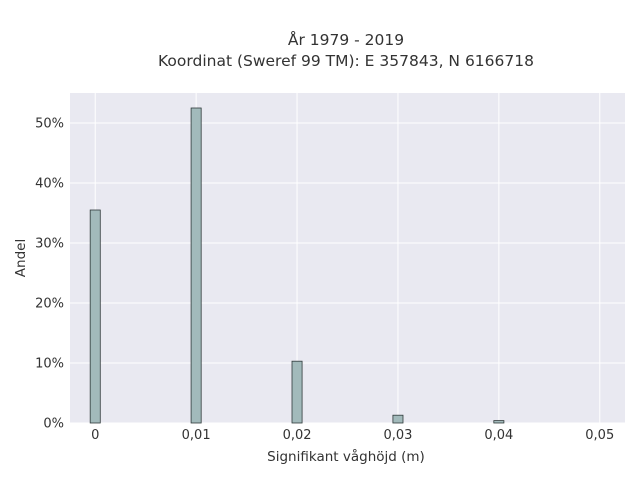  What do you see at coordinates (196, 435) in the screenshot?
I see `x-tick-label: 0,01` at bounding box center [196, 435].